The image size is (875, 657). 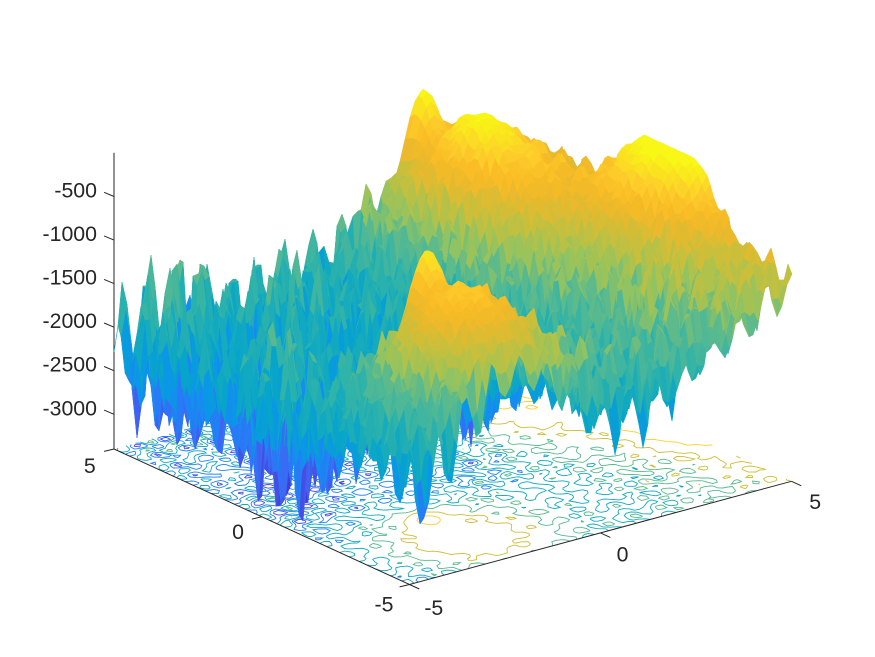 I want to click on svg-text: -3000, so click(x=70, y=408).